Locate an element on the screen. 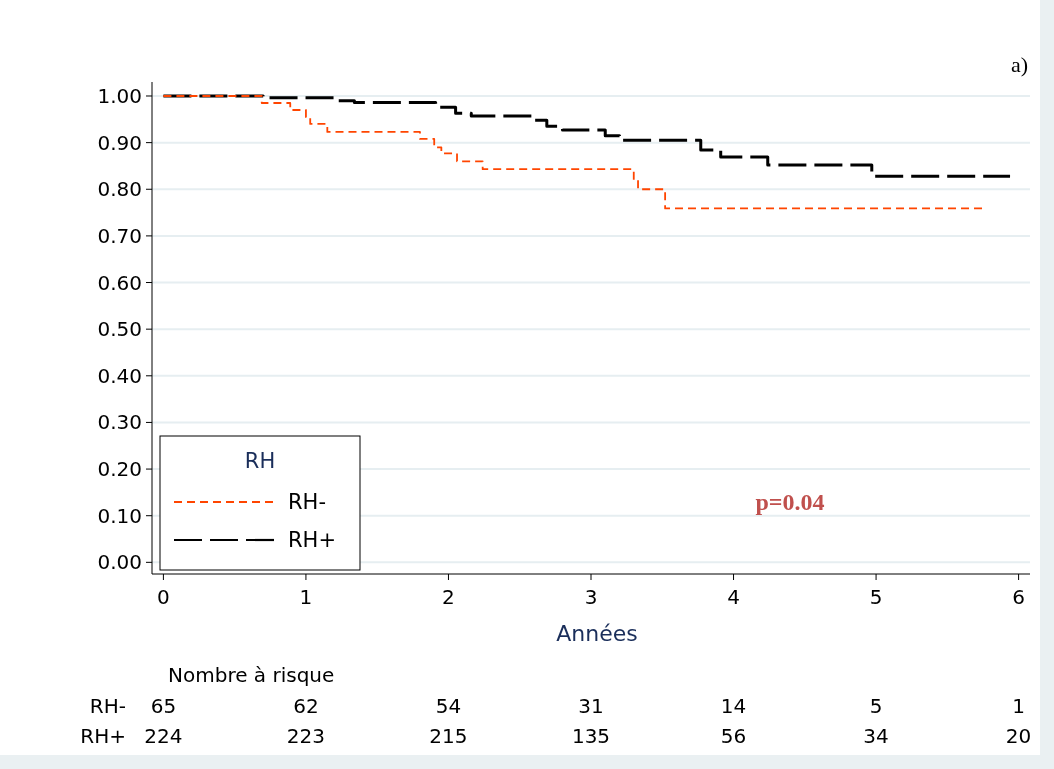 This screenshot has height=769, width=1054. y-tick-label: 0.90 is located at coordinates (119, 142).